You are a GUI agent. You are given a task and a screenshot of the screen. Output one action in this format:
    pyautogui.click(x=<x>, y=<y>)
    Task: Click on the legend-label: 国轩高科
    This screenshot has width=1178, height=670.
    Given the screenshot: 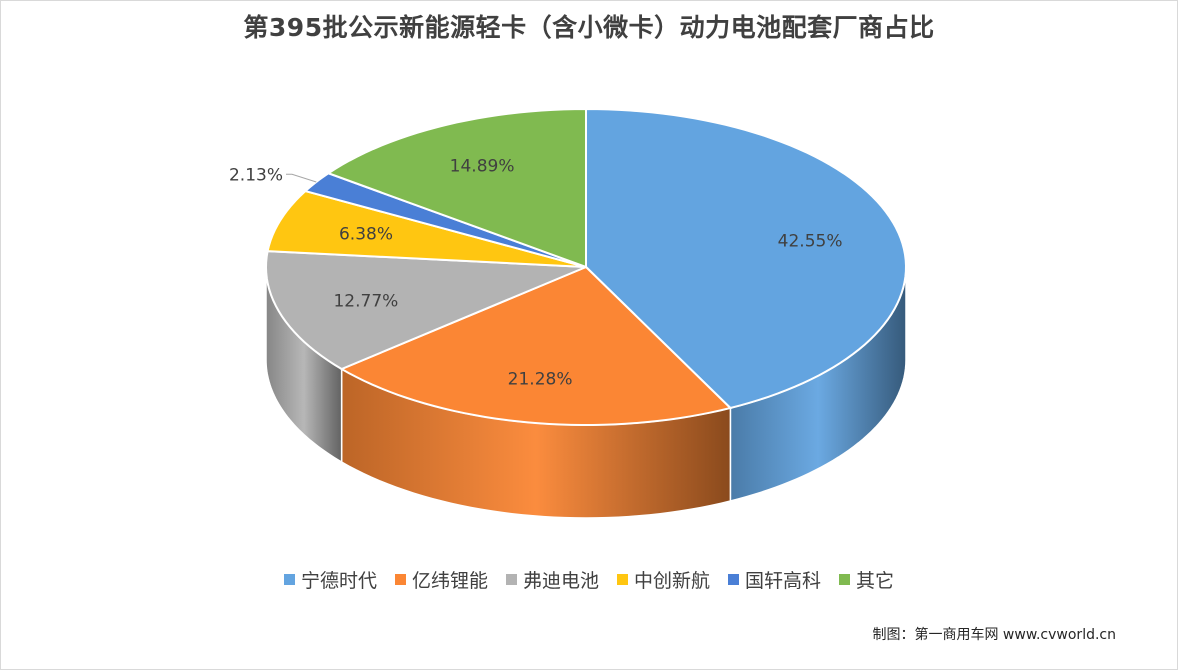 What is the action you would take?
    pyautogui.click(x=783, y=581)
    